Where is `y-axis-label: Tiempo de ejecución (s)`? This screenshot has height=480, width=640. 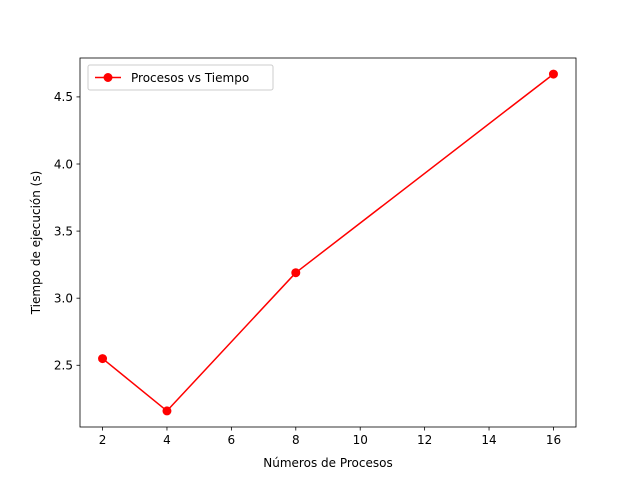 y-axis-label: Tiempo de ejecución (s) is located at coordinates (36, 243).